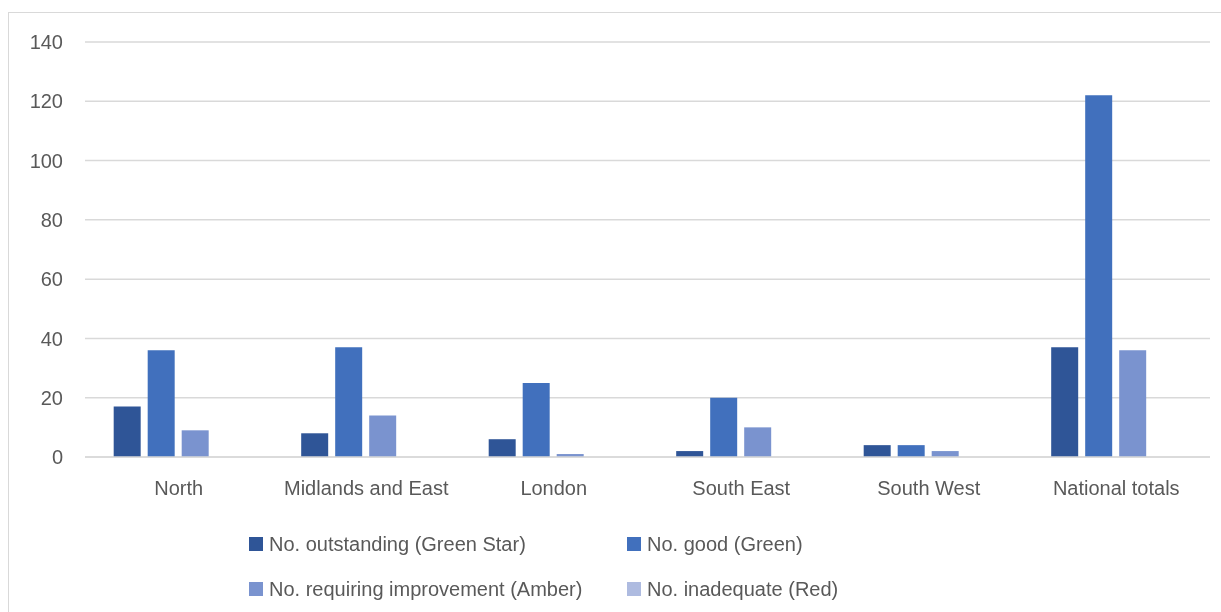  I want to click on y-tick-label: 40, so click(51, 338).